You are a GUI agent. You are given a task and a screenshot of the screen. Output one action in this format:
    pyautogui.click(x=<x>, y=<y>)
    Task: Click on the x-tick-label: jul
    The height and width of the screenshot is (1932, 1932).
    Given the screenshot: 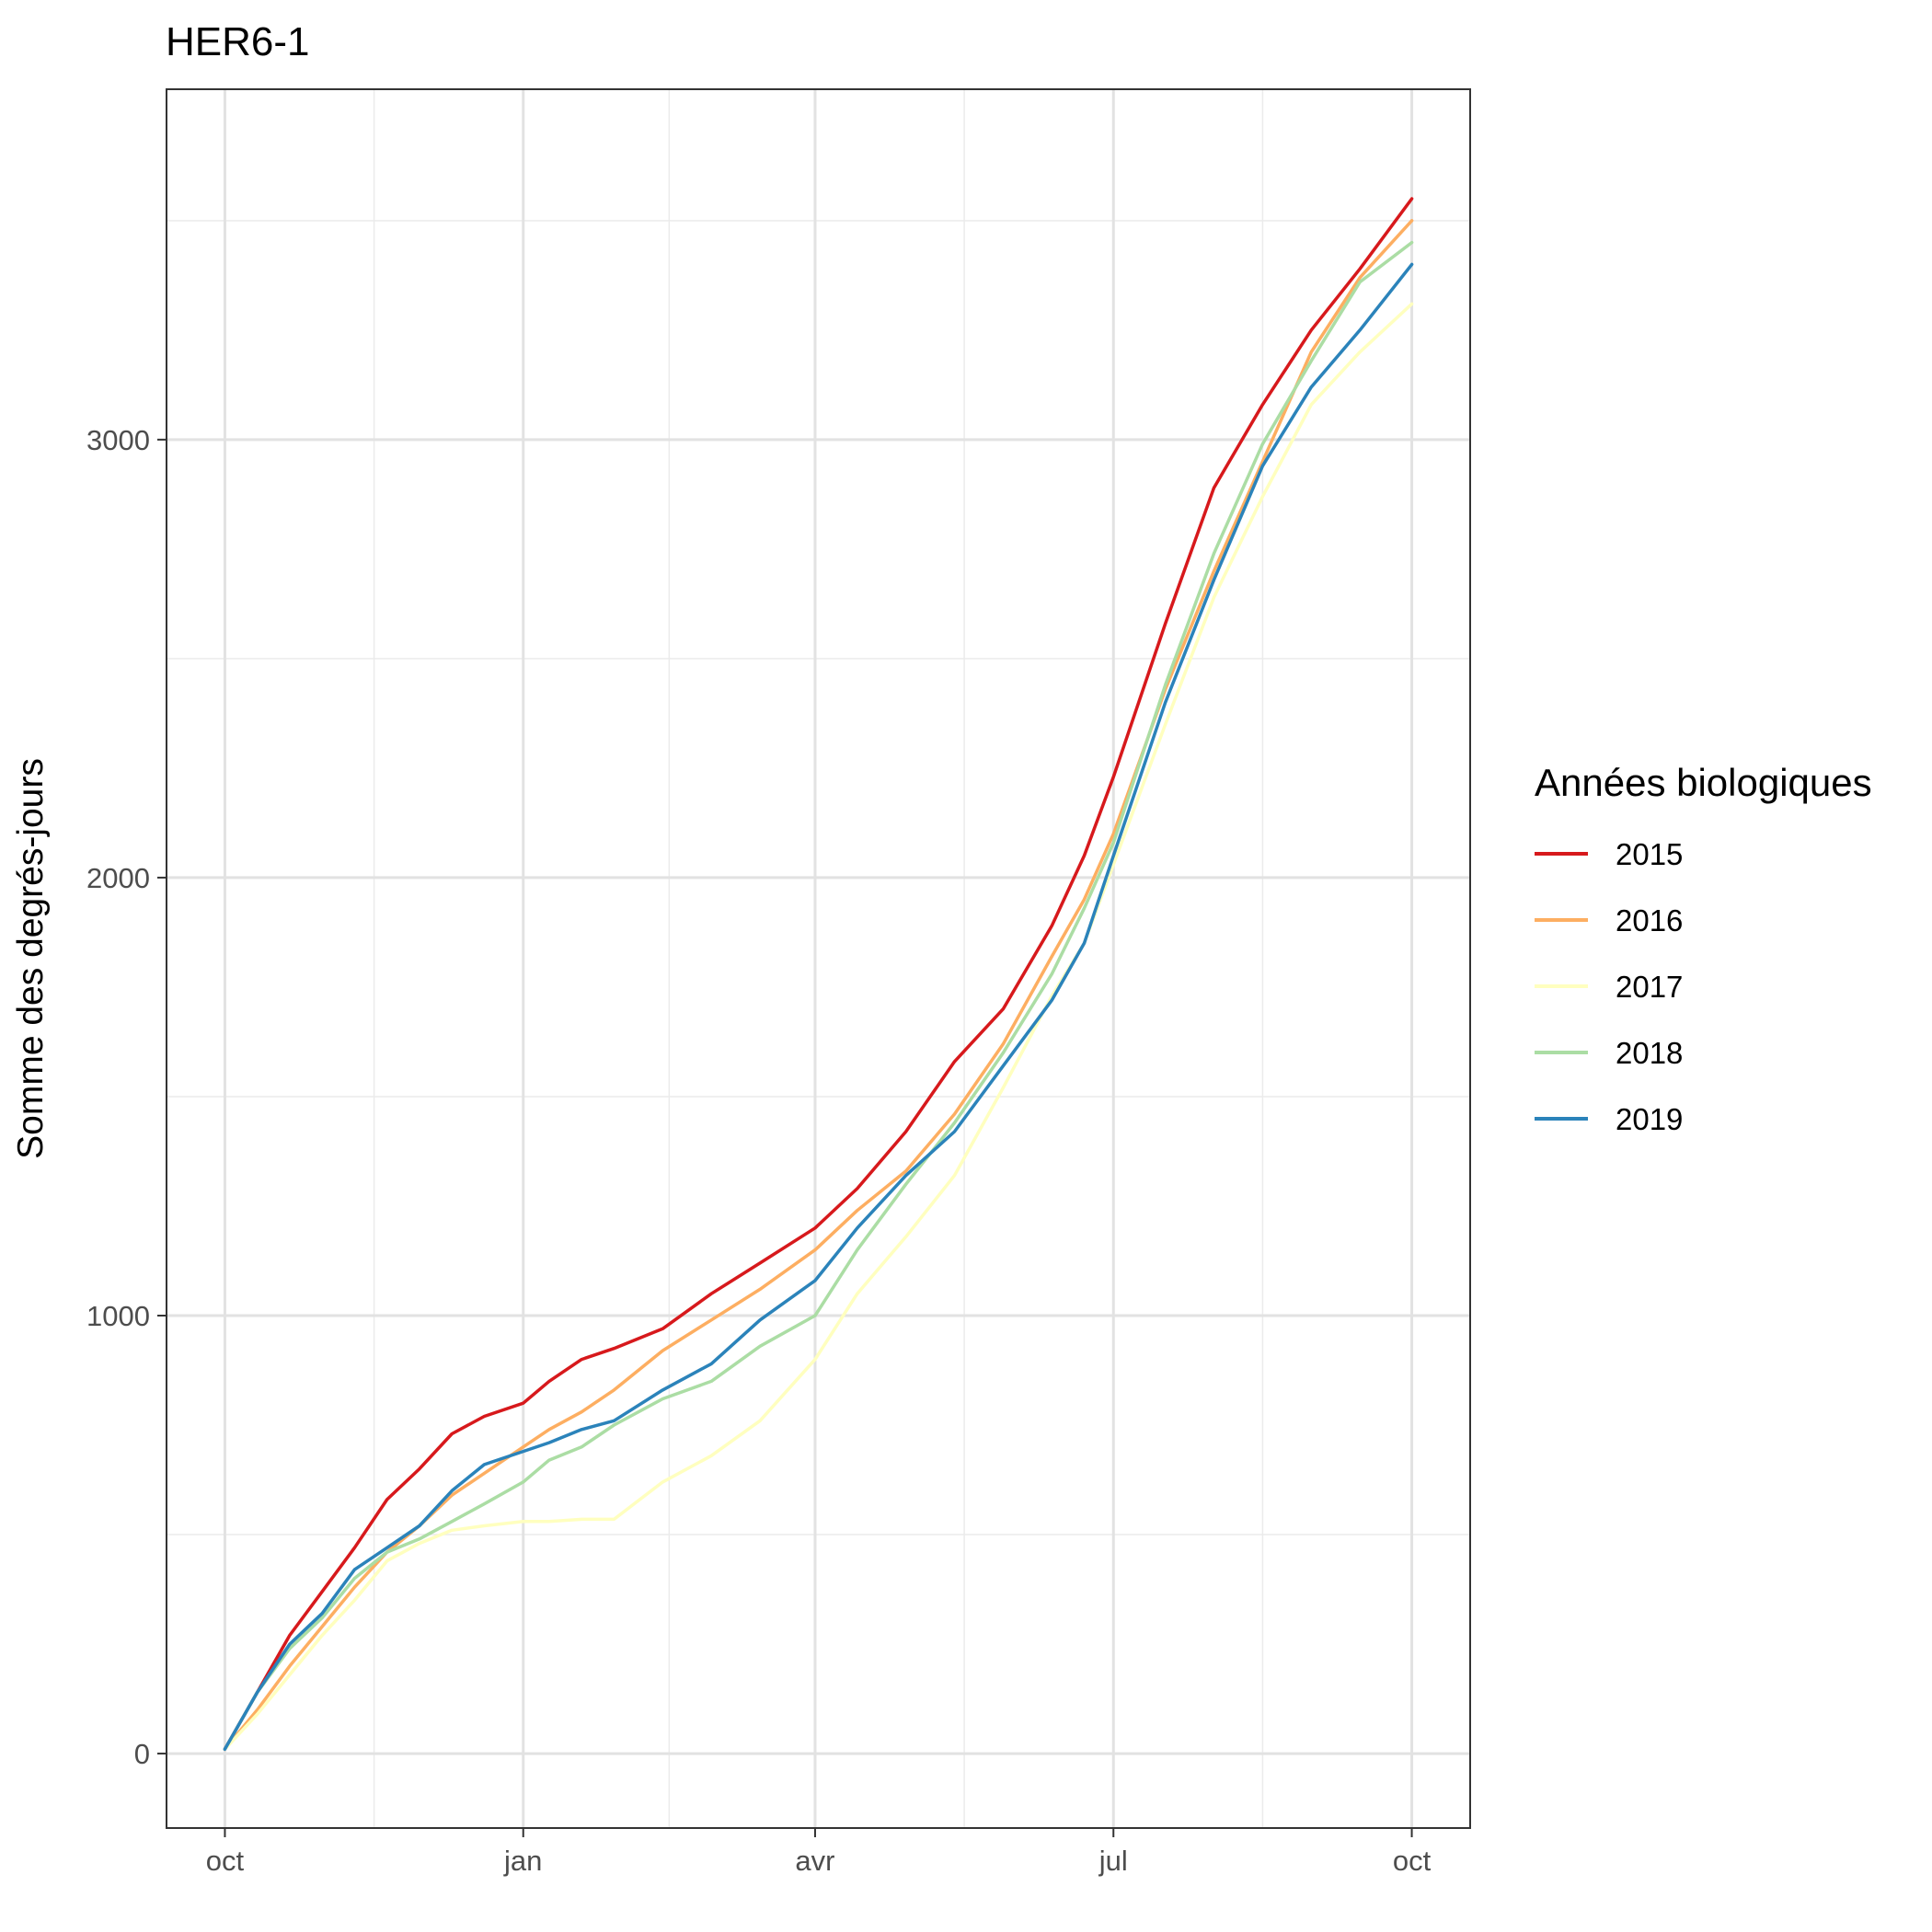 What is the action you would take?
    pyautogui.click(x=1113, y=1861)
    